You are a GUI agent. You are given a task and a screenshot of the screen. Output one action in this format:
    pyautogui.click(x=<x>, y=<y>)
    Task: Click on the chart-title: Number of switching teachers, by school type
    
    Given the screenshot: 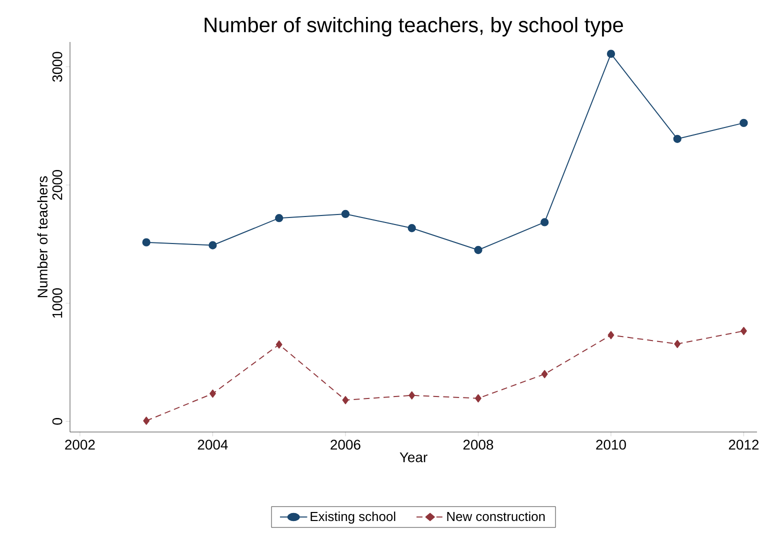 What is the action you would take?
    pyautogui.click(x=413, y=26)
    